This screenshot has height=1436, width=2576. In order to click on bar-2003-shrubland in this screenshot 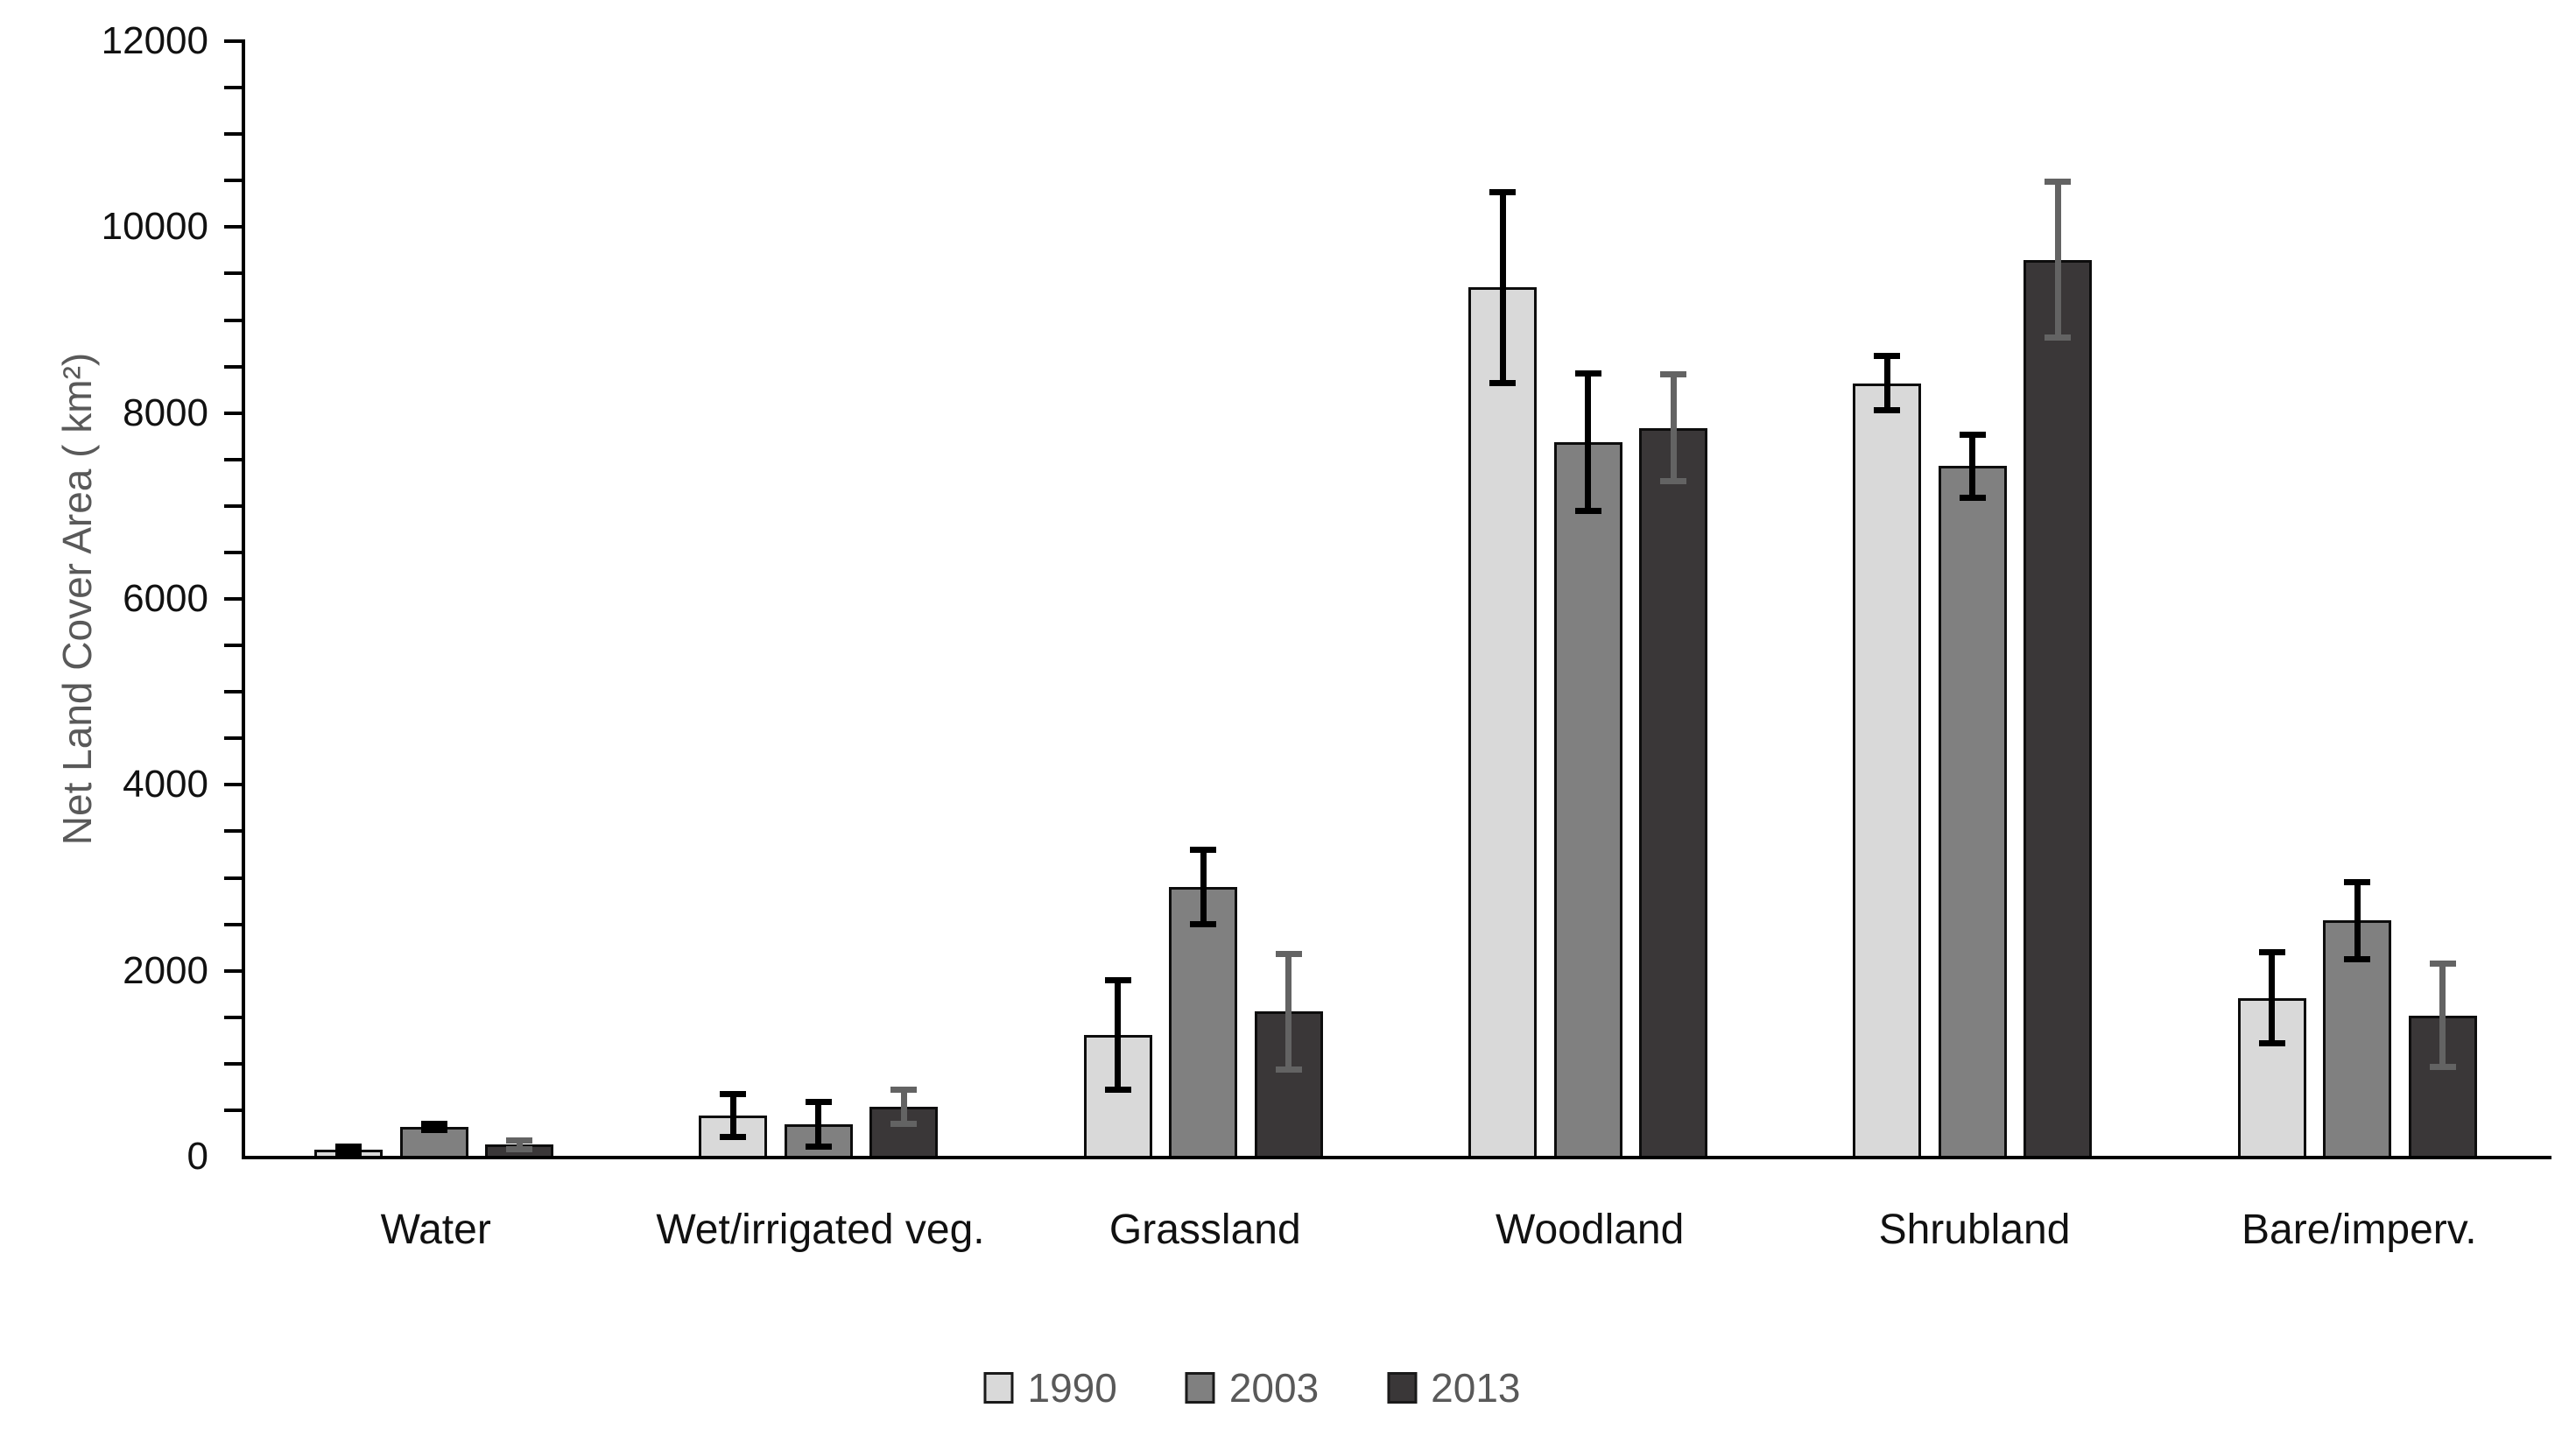, I will do `click(1972, 812)`.